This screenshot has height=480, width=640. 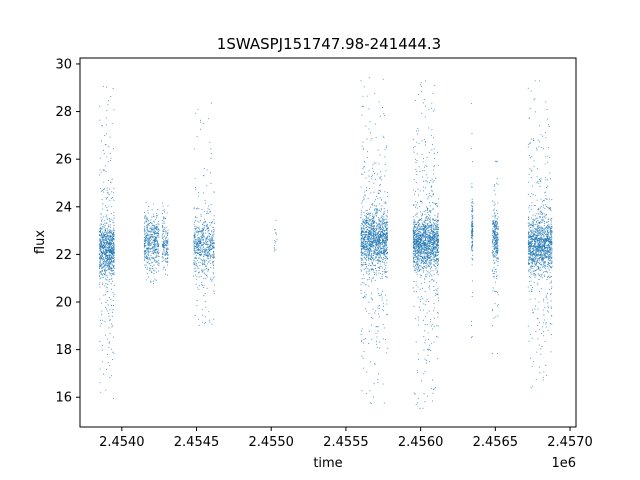 I want to click on chart-title: 1SWASPJ151747.98-241444.3, so click(x=329, y=44).